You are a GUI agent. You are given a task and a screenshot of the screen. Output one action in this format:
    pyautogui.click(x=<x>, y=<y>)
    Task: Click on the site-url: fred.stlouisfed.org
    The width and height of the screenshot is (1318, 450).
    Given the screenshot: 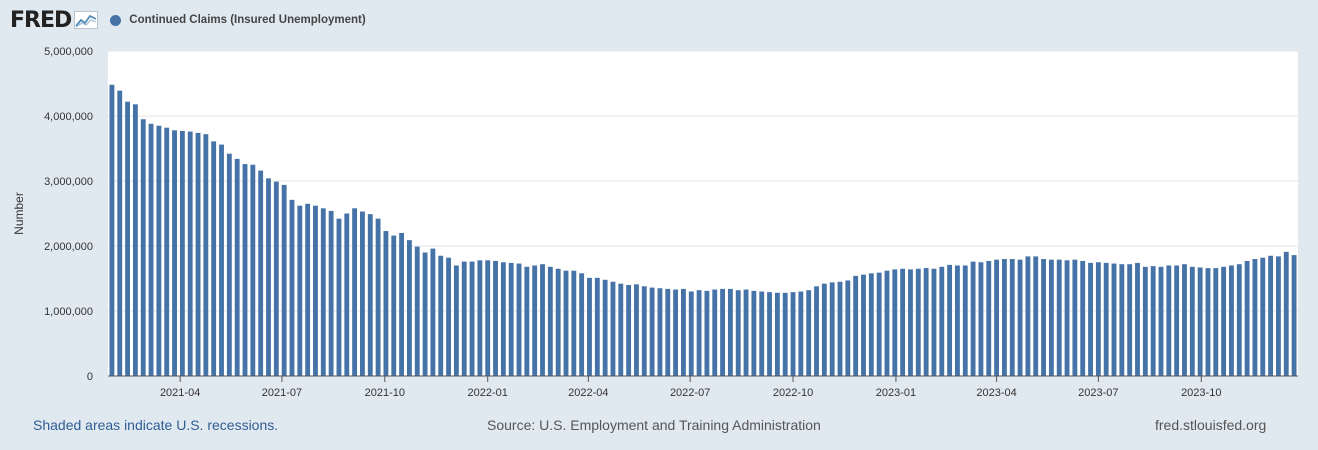 What is the action you would take?
    pyautogui.click(x=1211, y=425)
    